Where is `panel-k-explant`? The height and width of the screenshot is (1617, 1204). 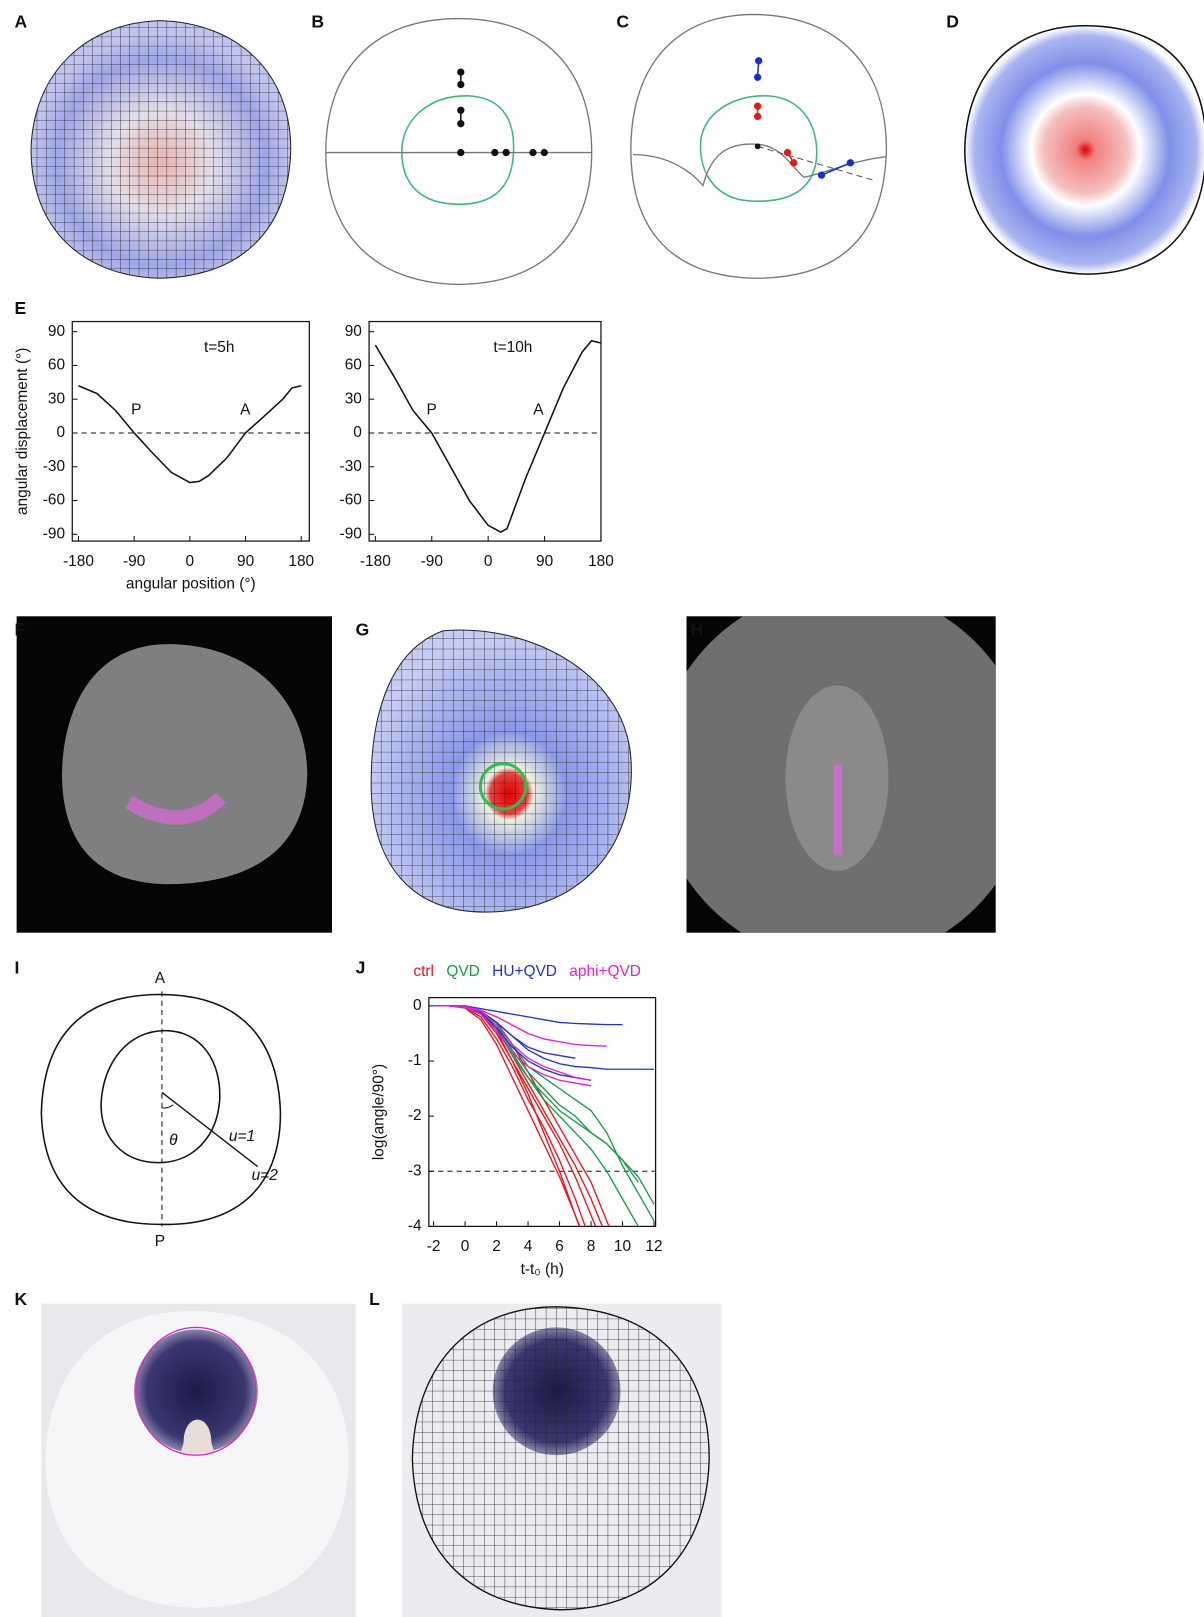
panel-k-explant is located at coordinates (197, 1459).